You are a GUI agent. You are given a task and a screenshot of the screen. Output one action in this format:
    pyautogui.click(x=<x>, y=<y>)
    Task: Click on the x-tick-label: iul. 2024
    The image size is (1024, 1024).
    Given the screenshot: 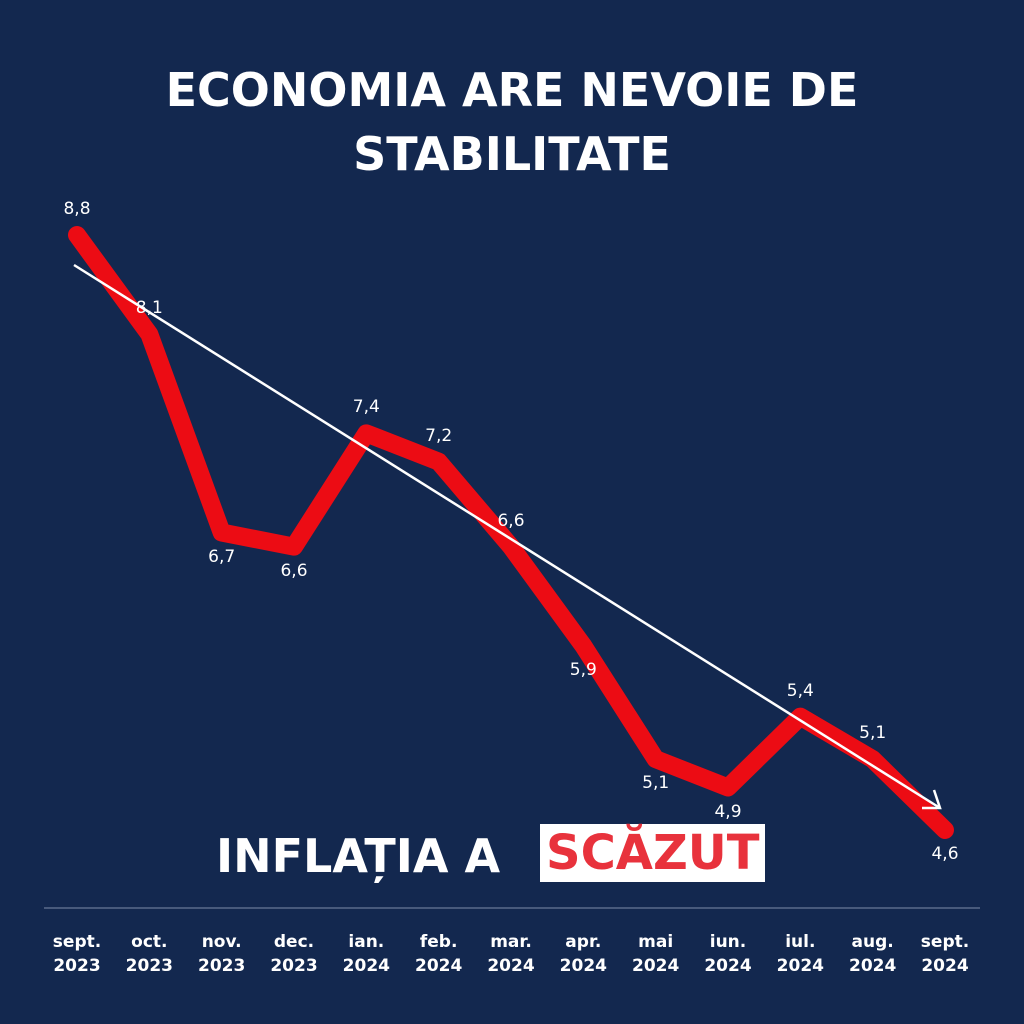 What is the action you would take?
    pyautogui.click(x=800, y=954)
    